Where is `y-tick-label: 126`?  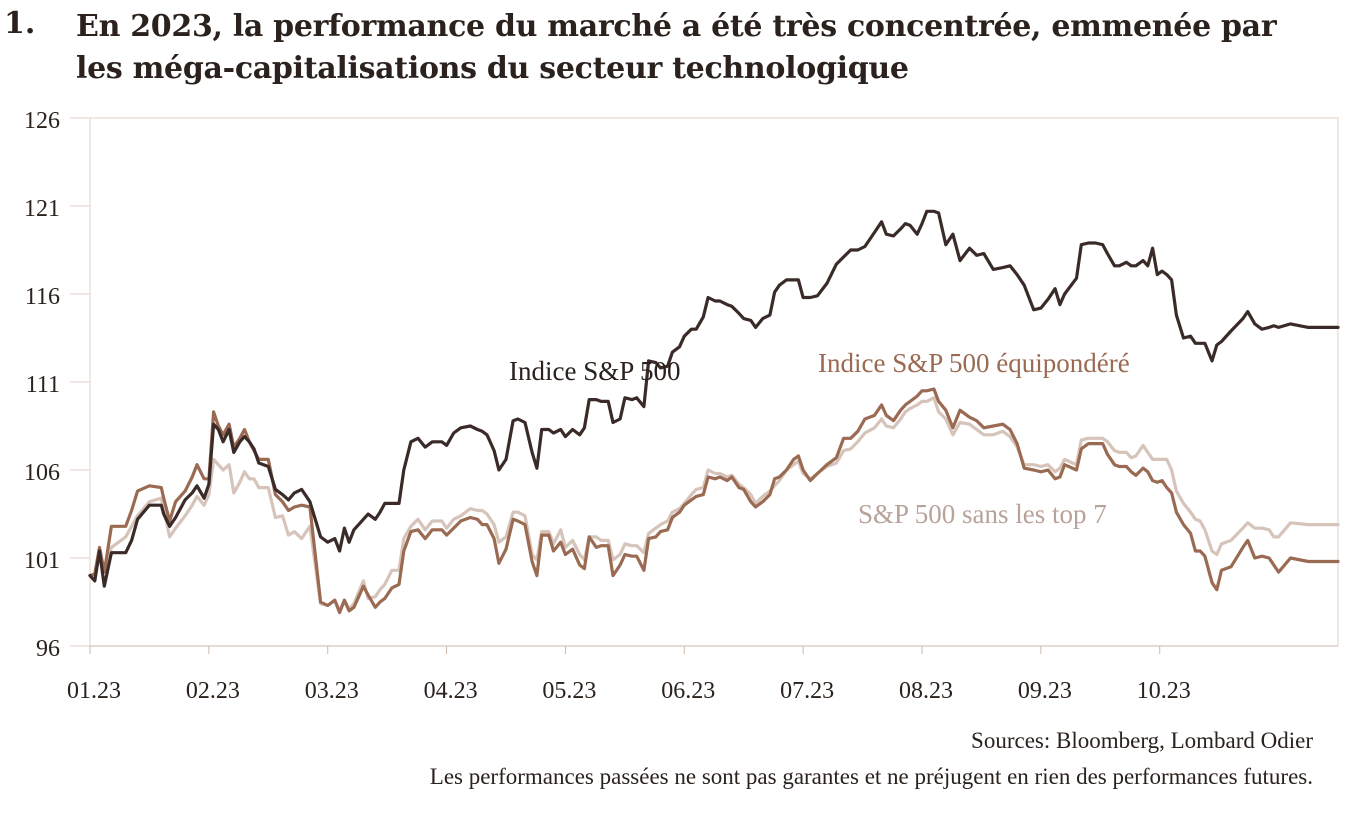 y-tick-label: 126 is located at coordinates (42, 121).